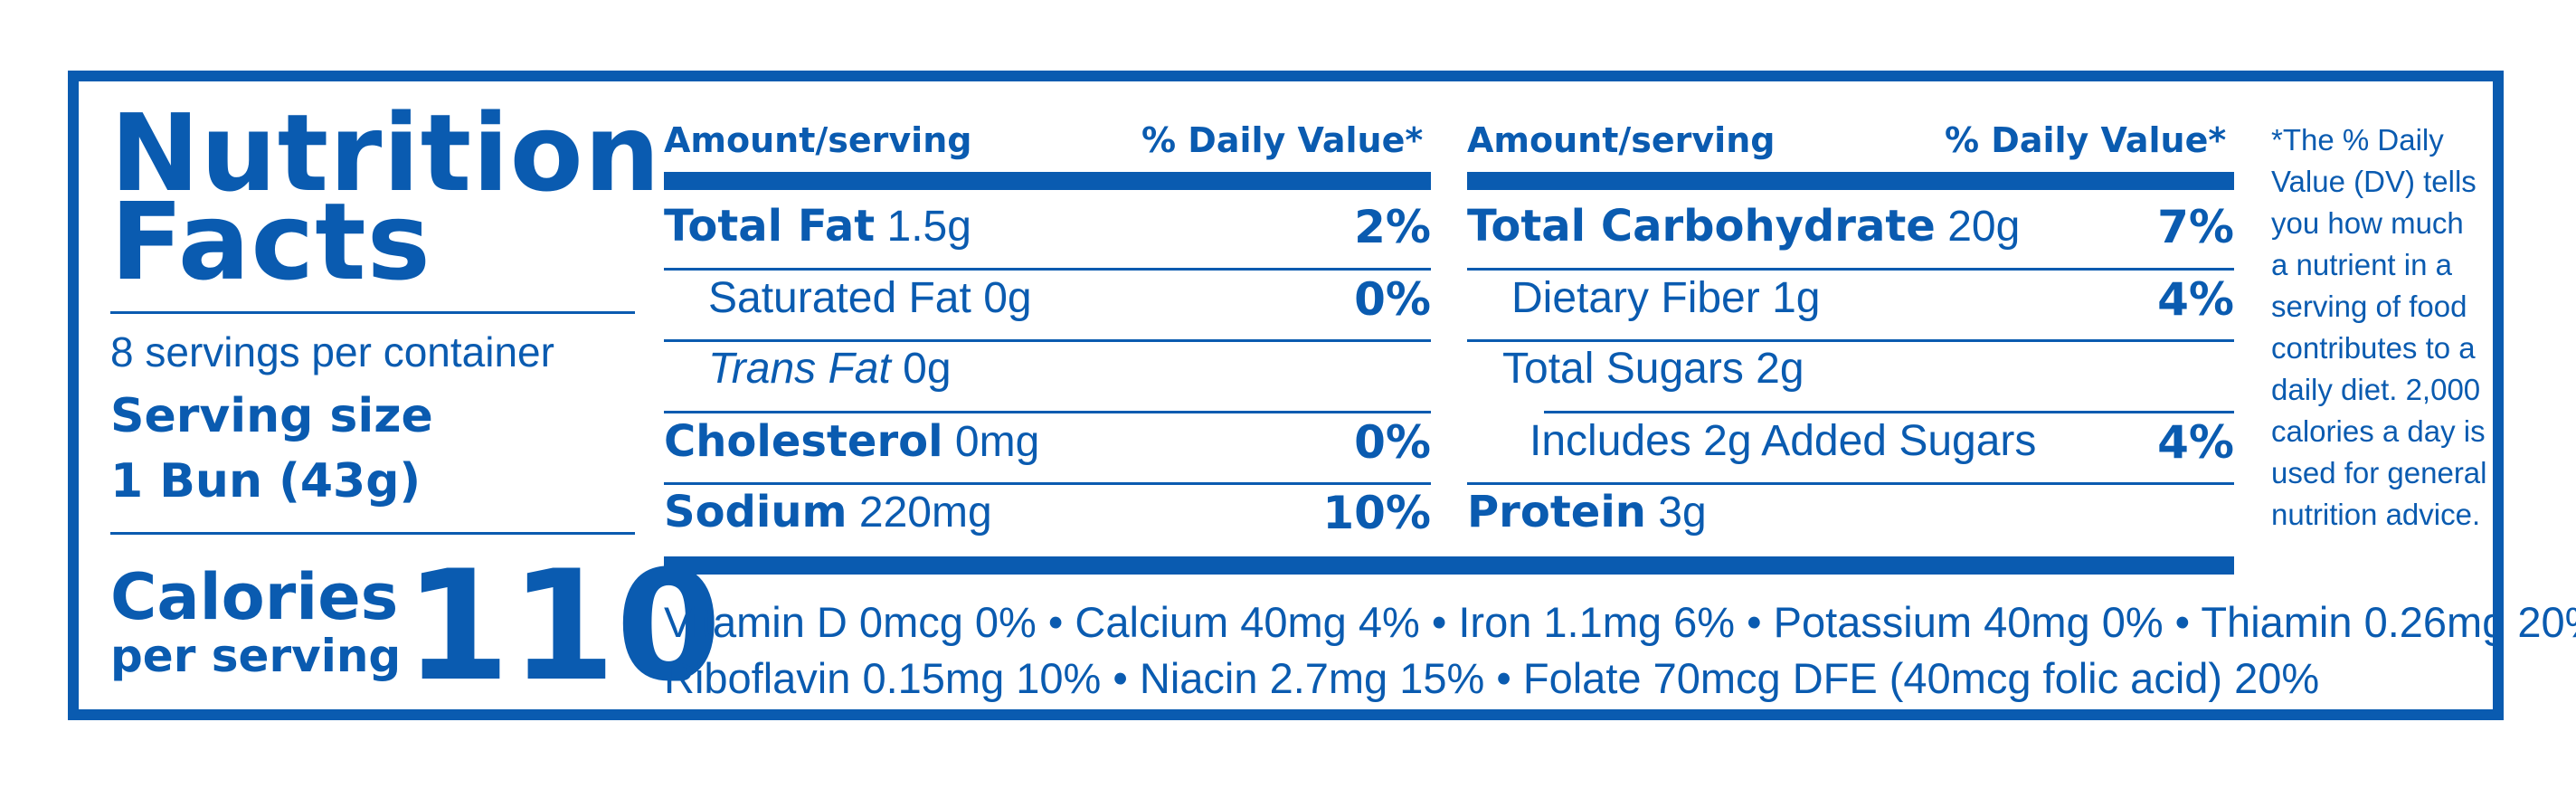  What do you see at coordinates (332, 352) in the screenshot?
I see `servings-per-container: 8 servings per container` at bounding box center [332, 352].